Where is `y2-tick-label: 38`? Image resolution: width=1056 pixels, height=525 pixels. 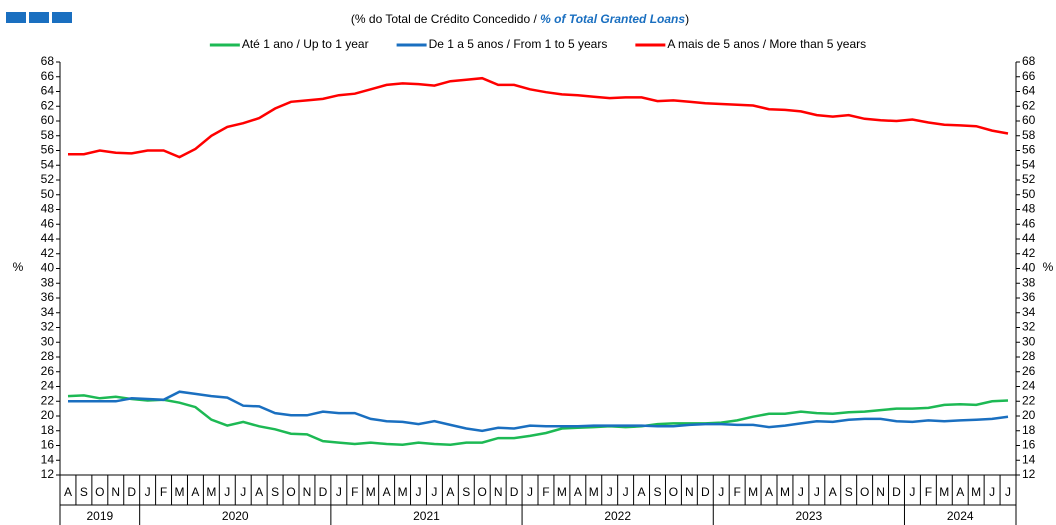
y2-tick-label: 38 is located at coordinates (1029, 282).